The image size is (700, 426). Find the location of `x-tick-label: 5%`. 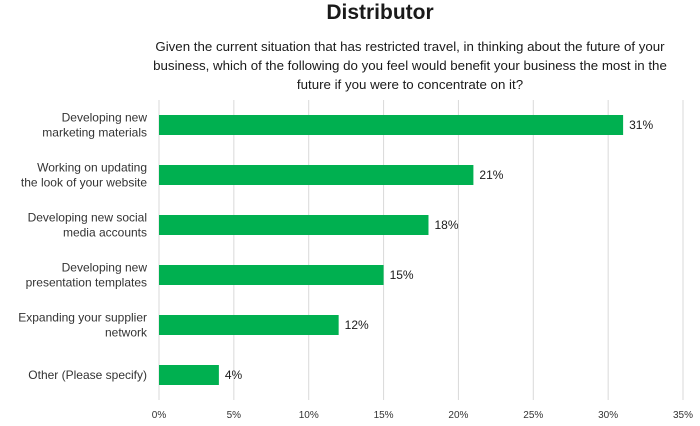

x-tick-label: 5% is located at coordinates (234, 415).